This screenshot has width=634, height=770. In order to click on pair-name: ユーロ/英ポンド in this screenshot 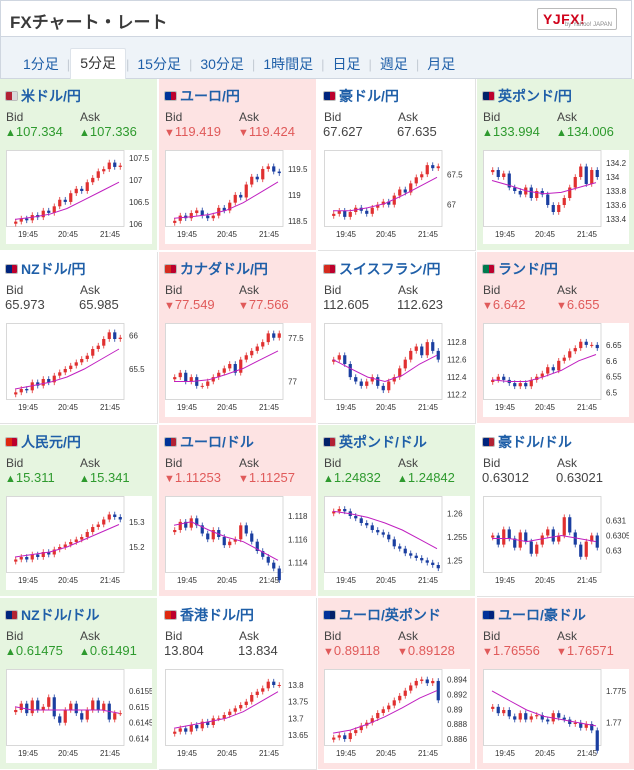, I will do `click(390, 615)`.